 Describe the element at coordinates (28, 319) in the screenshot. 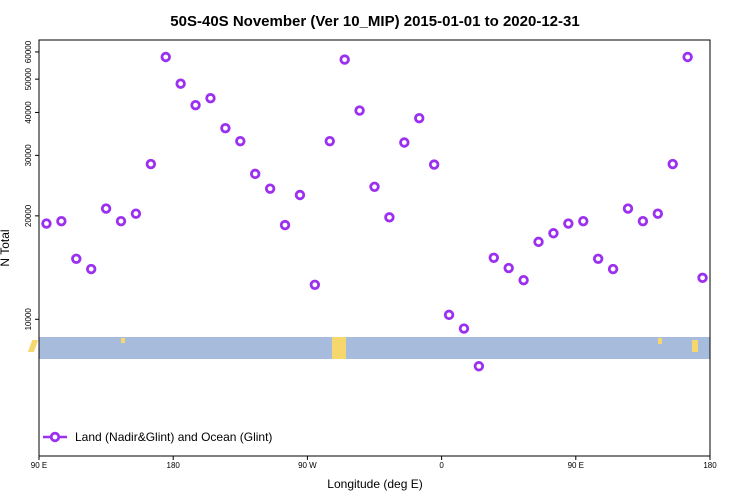

I see `y-tick-label: 10000` at that location.